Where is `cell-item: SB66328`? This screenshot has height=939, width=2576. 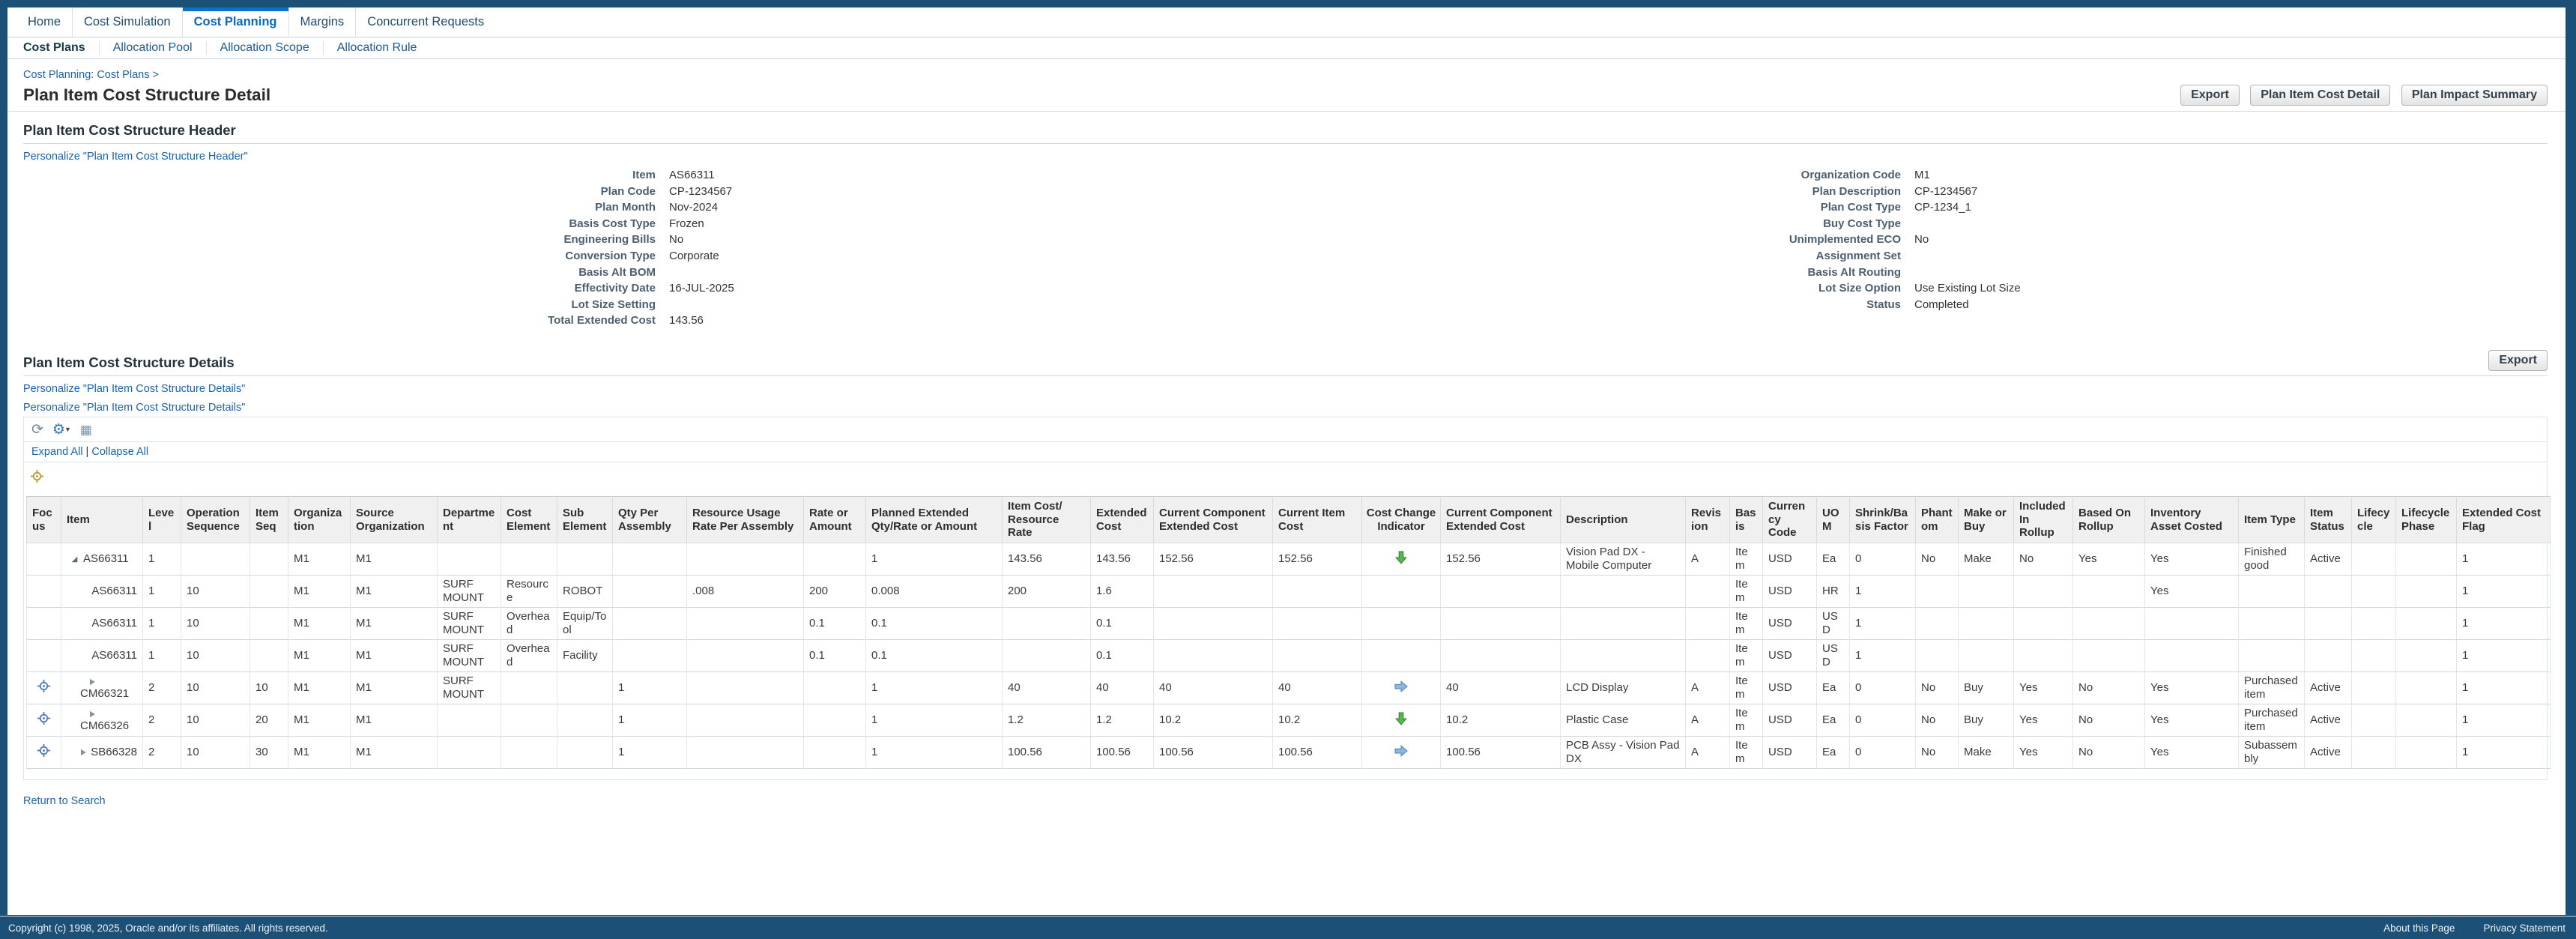
cell-item: SB66328 is located at coordinates (102, 753).